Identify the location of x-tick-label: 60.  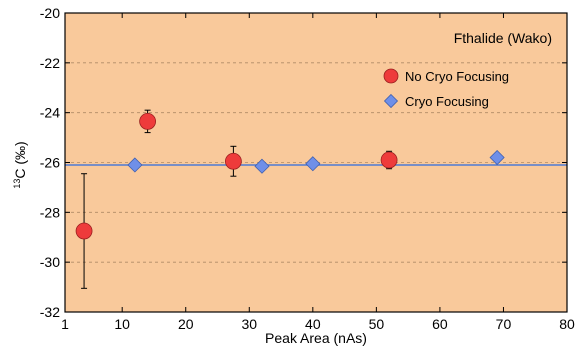
(440, 324).